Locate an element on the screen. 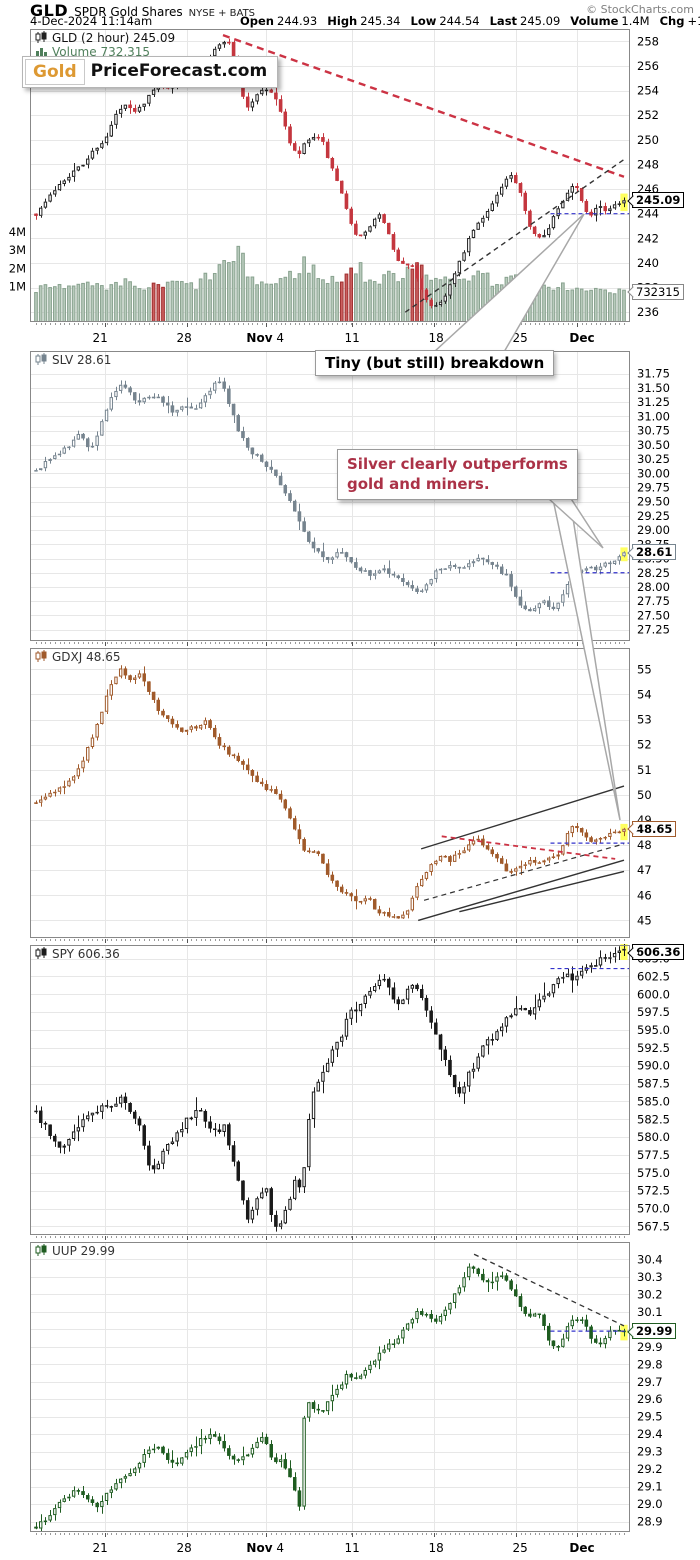 Image resolution: width=700 pixels, height=1560 pixels. watermark-site: PriceForecast.com is located at coordinates (179, 71).